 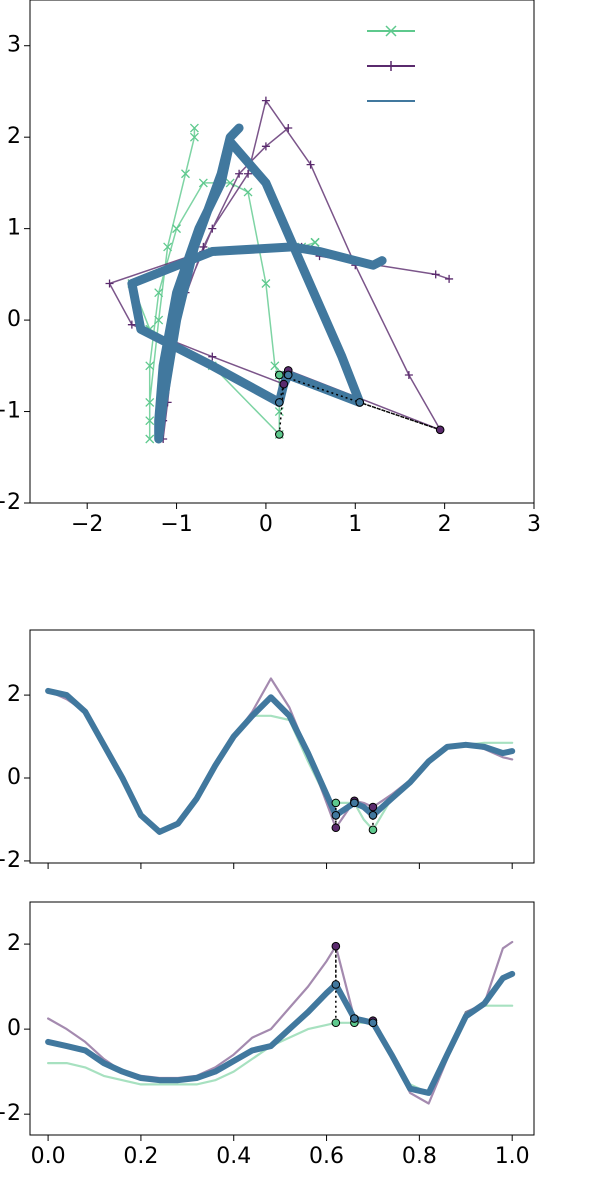 I want to click on x-tick-label: 0.6, so click(x=326, y=1156).